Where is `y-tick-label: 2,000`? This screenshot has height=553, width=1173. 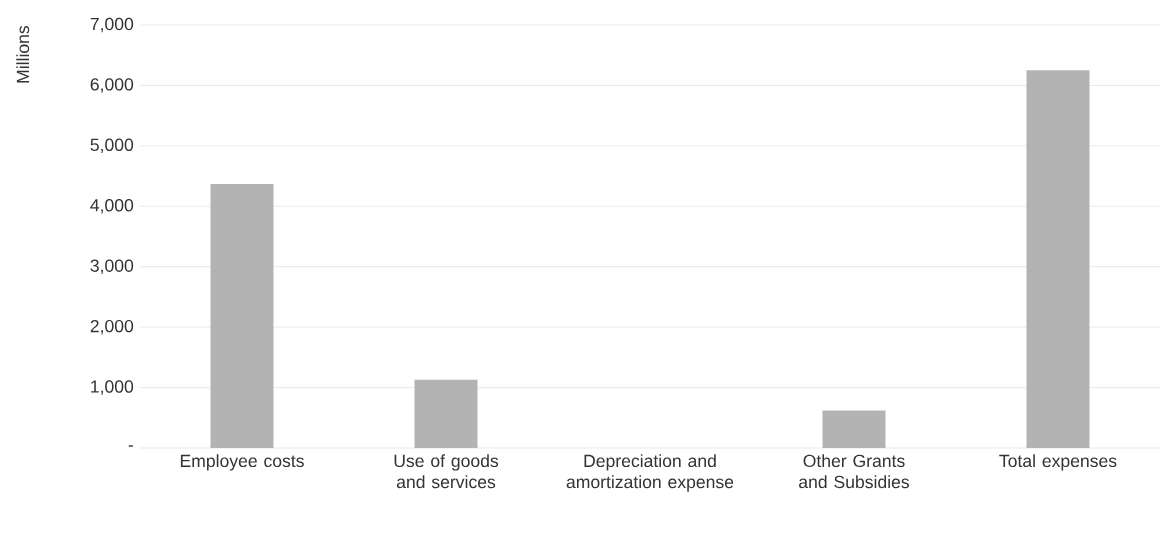 y-tick-label: 2,000 is located at coordinates (112, 327).